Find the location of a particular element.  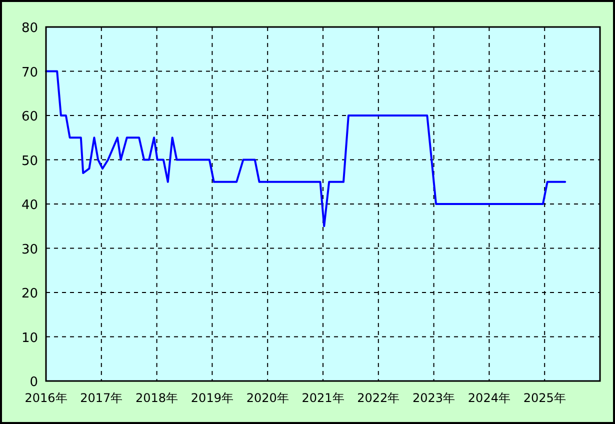

y-tick-label: 0 is located at coordinates (34, 382).